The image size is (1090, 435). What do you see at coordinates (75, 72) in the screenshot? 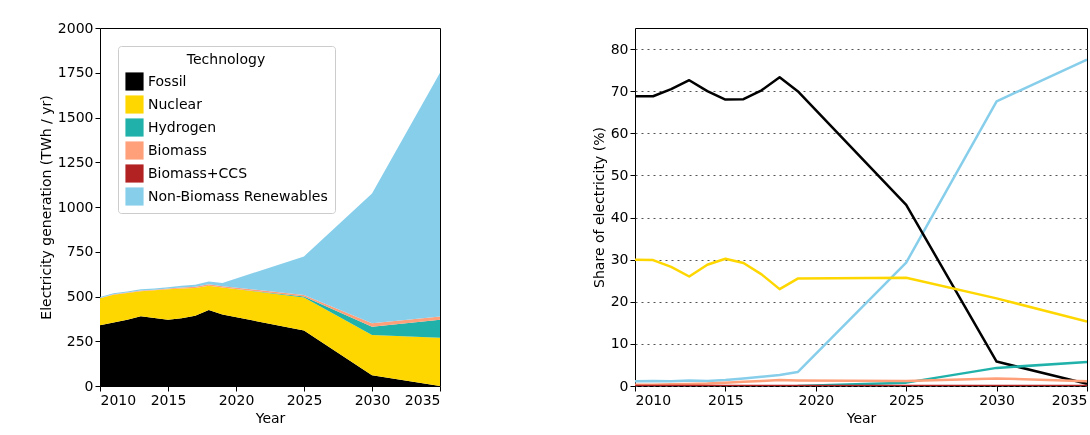
I see `y-tick-label: 1750` at bounding box center [75, 72].